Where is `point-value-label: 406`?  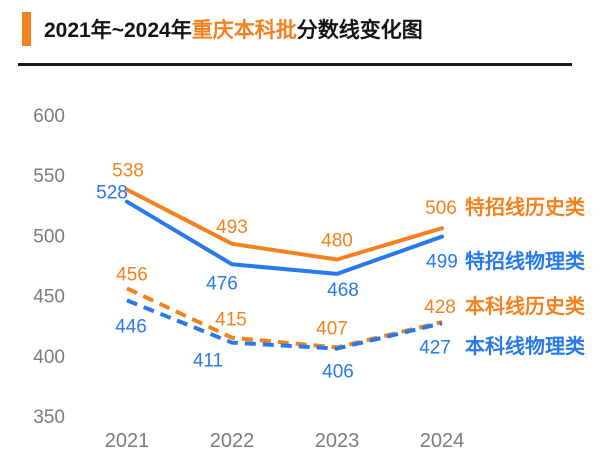
point-value-label: 406 is located at coordinates (338, 372).